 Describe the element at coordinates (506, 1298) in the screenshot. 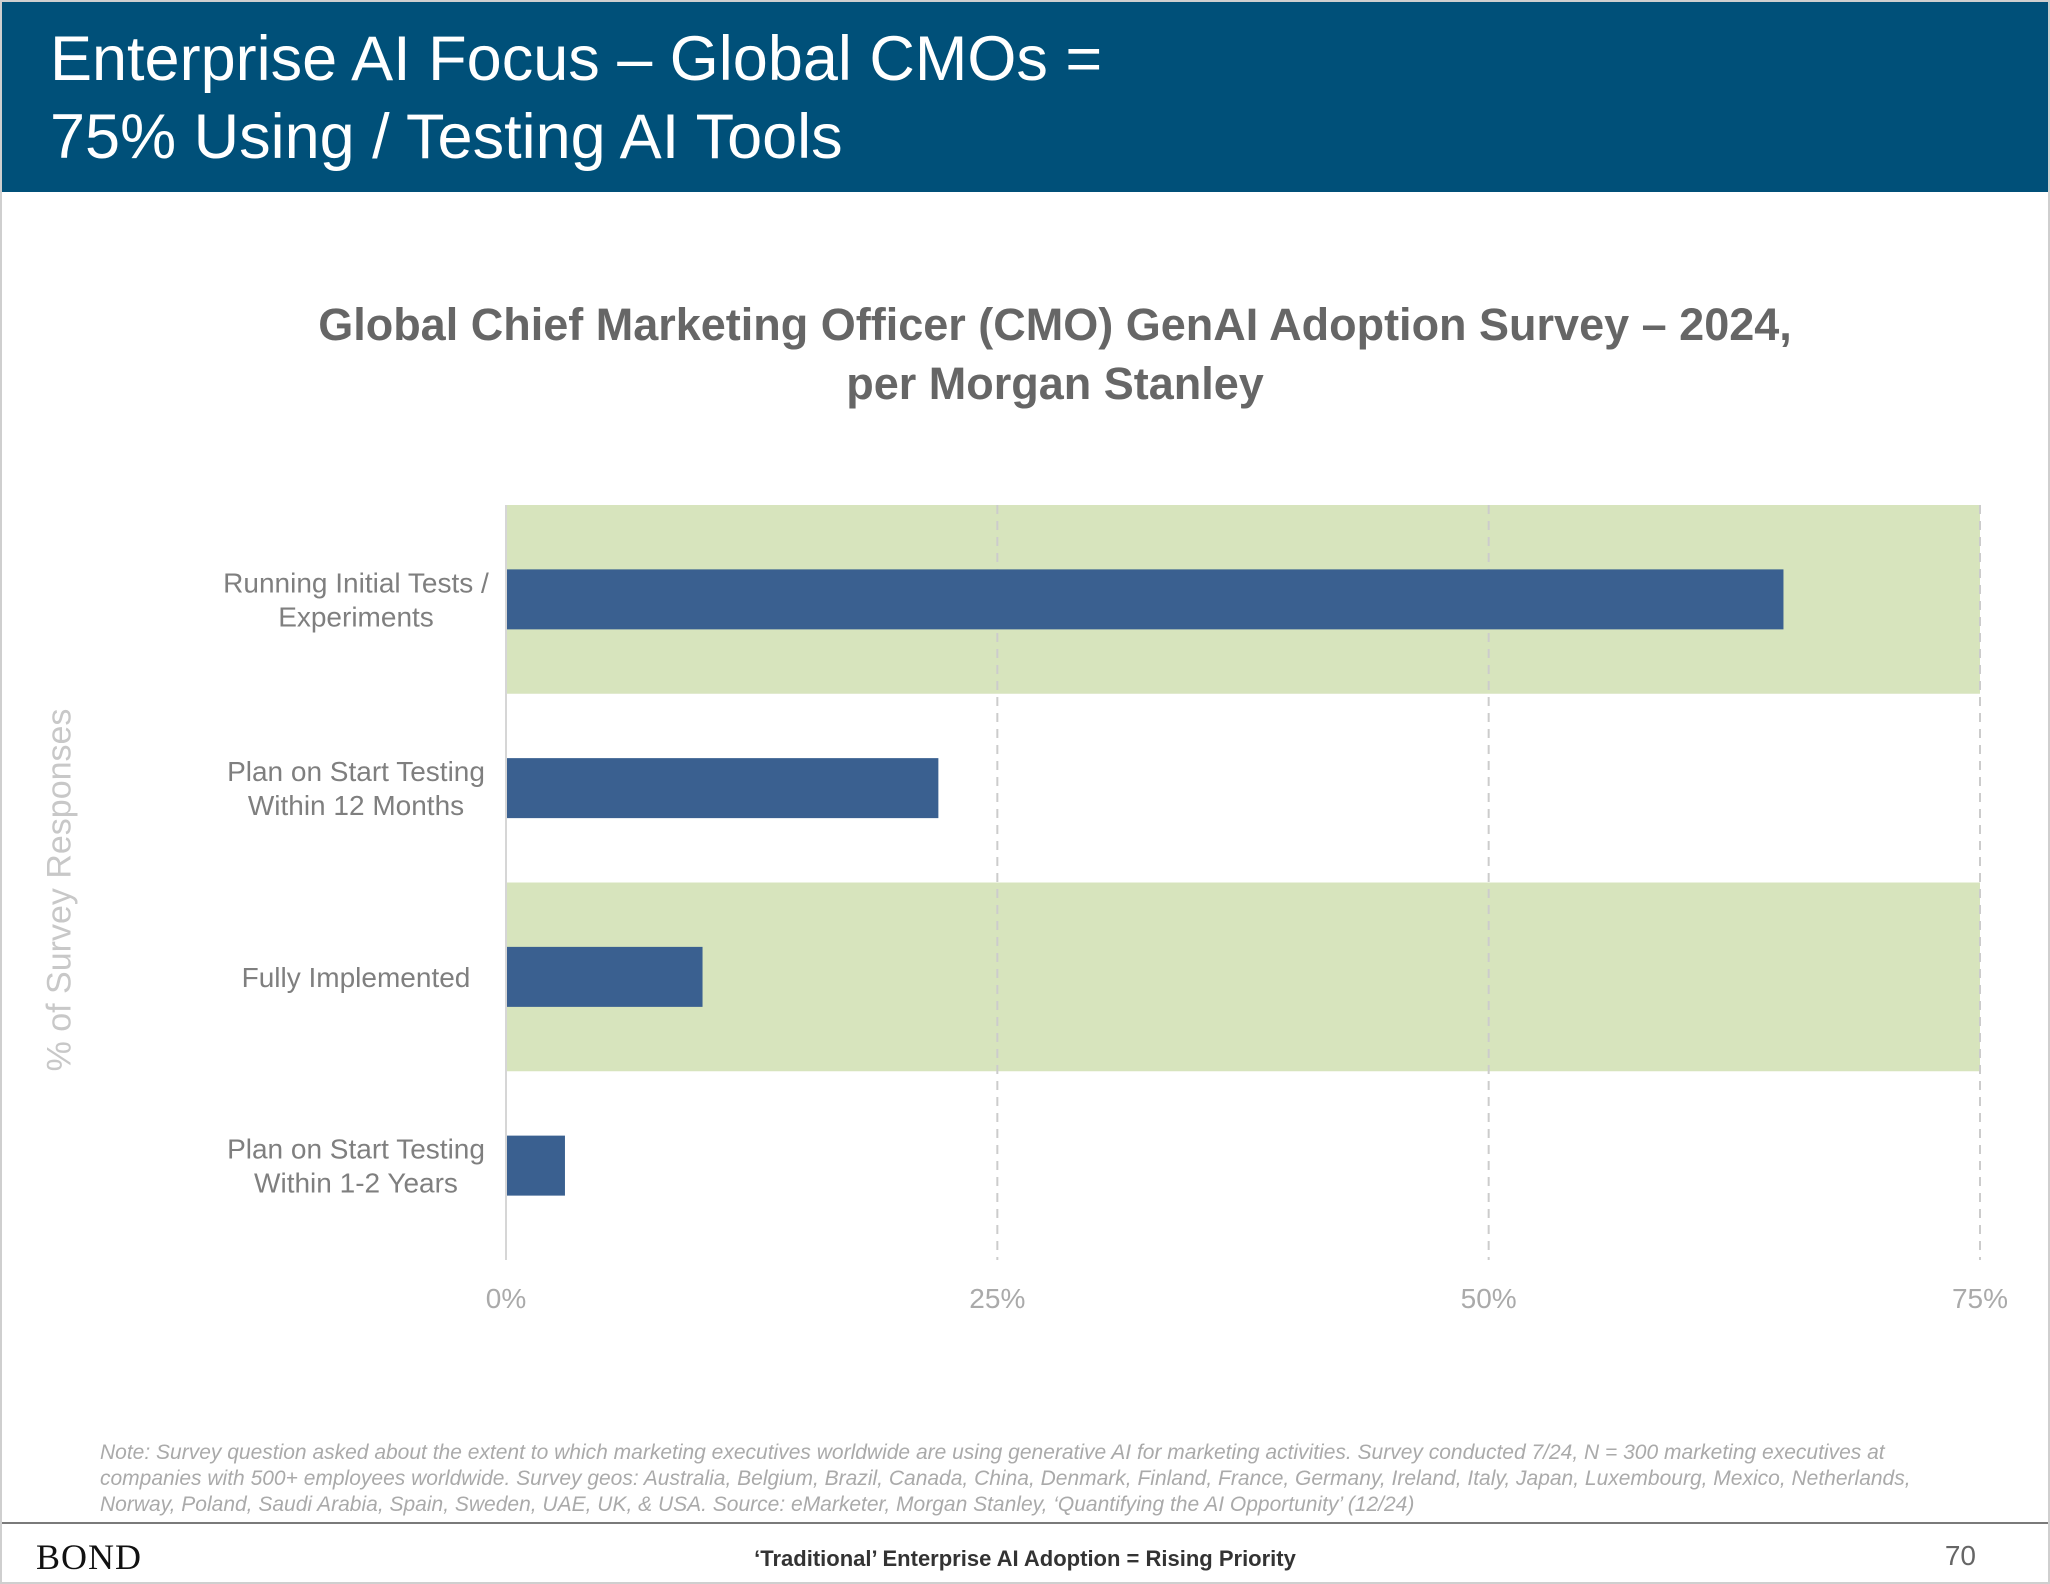

I see `x-tick-label: 0%` at that location.